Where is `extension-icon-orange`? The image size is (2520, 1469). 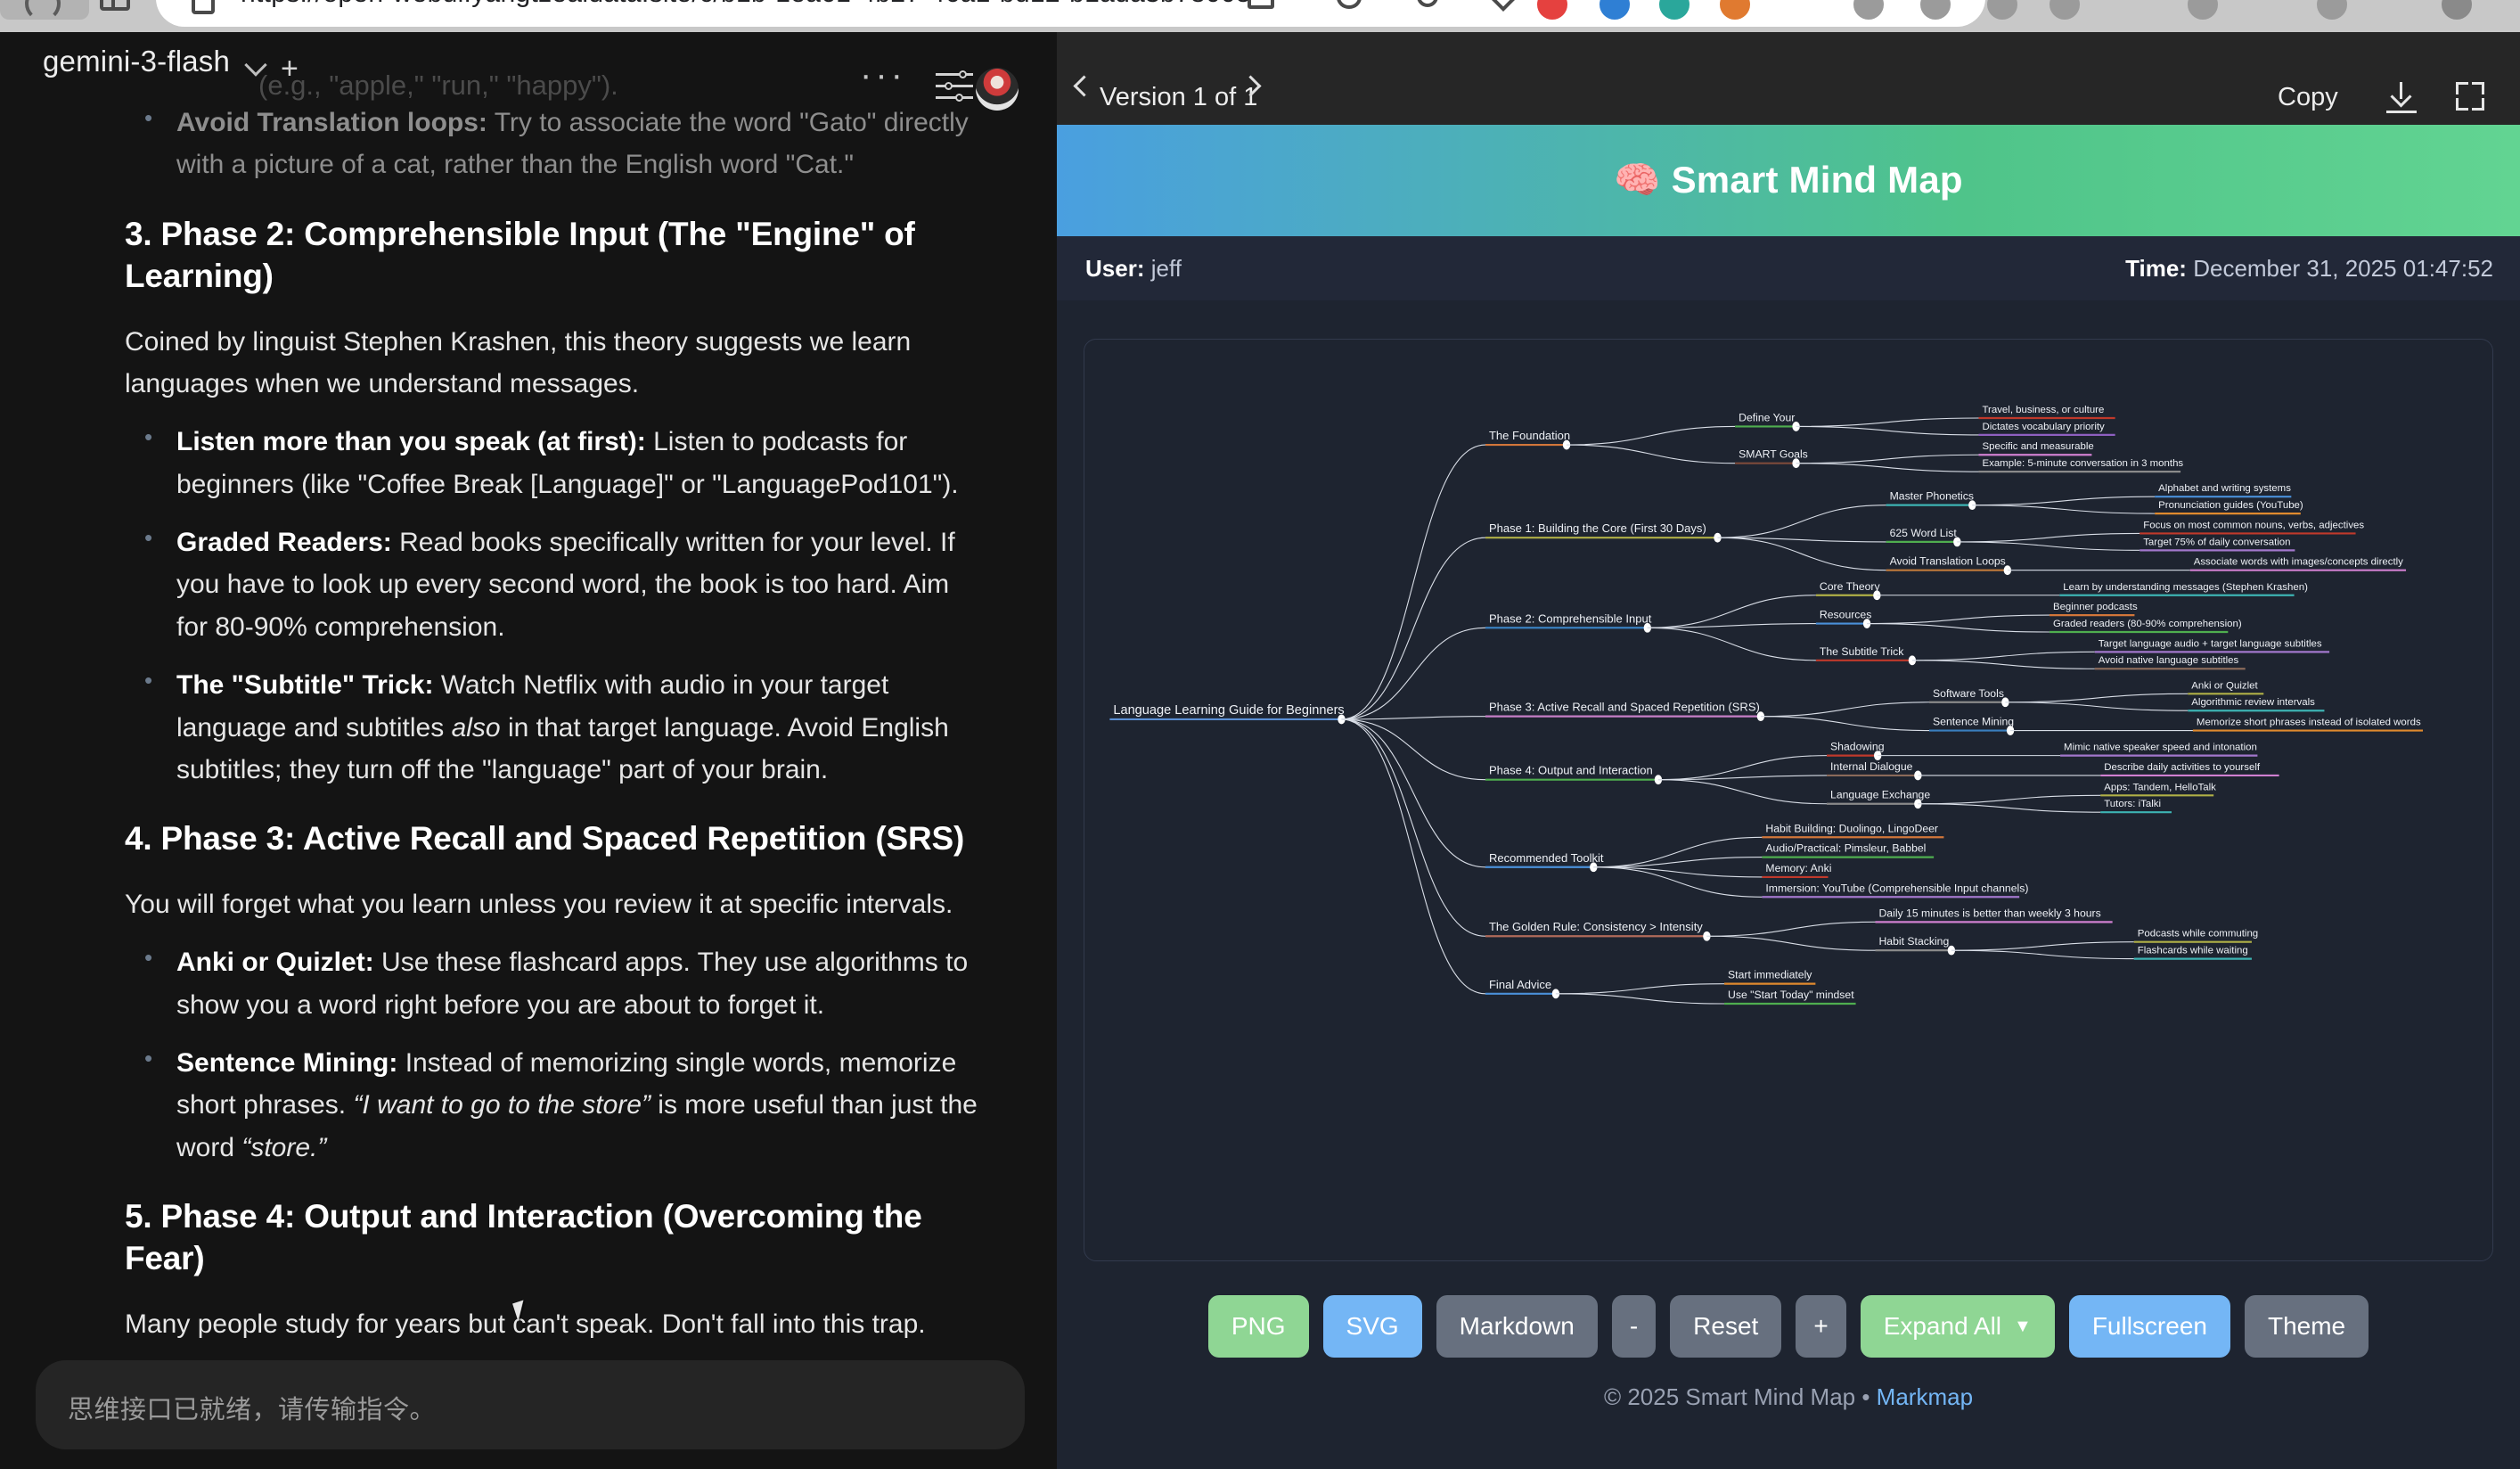
extension-icon-orange is located at coordinates (1735, 10).